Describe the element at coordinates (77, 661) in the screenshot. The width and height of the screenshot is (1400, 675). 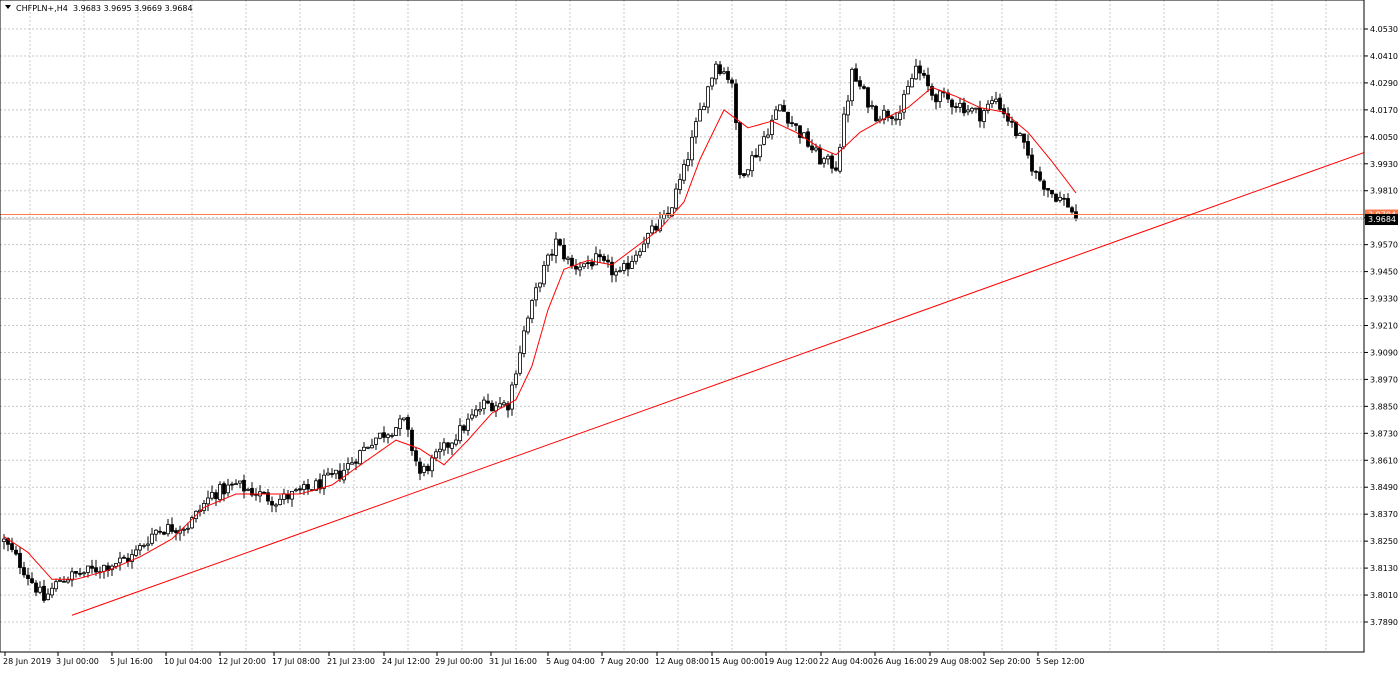
I see `x-tick-label: 3 Jul 00:00` at that location.